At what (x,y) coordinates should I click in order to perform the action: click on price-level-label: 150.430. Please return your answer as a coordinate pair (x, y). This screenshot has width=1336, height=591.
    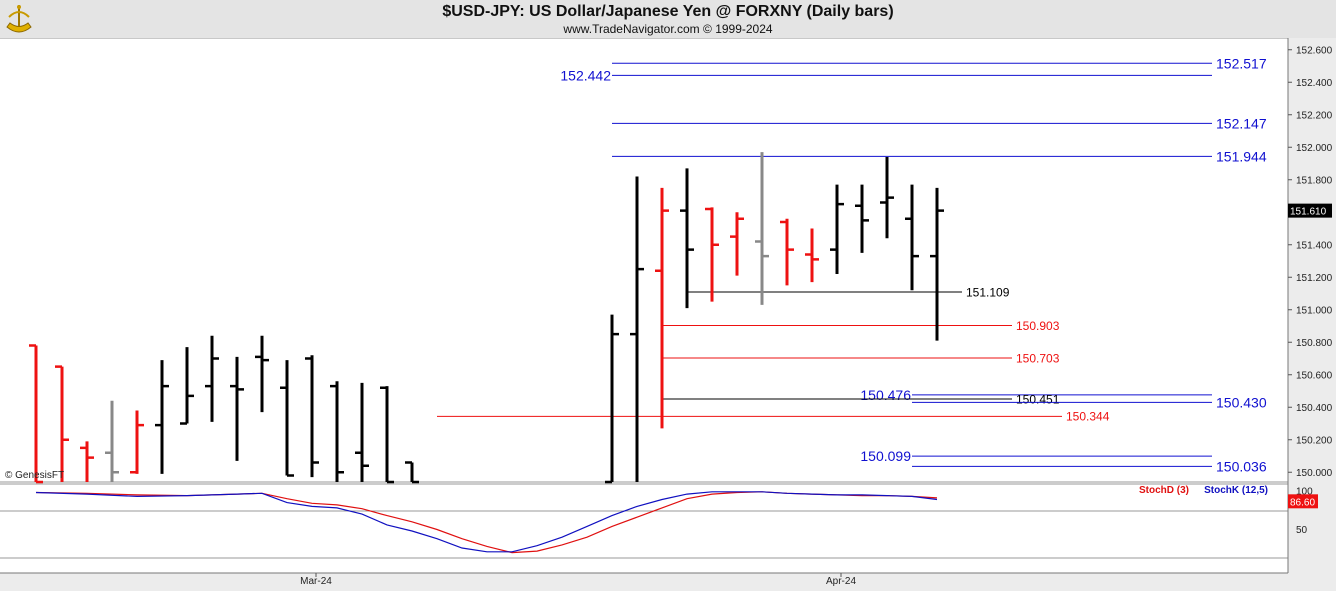
    Looking at the image, I should click on (1241, 402).